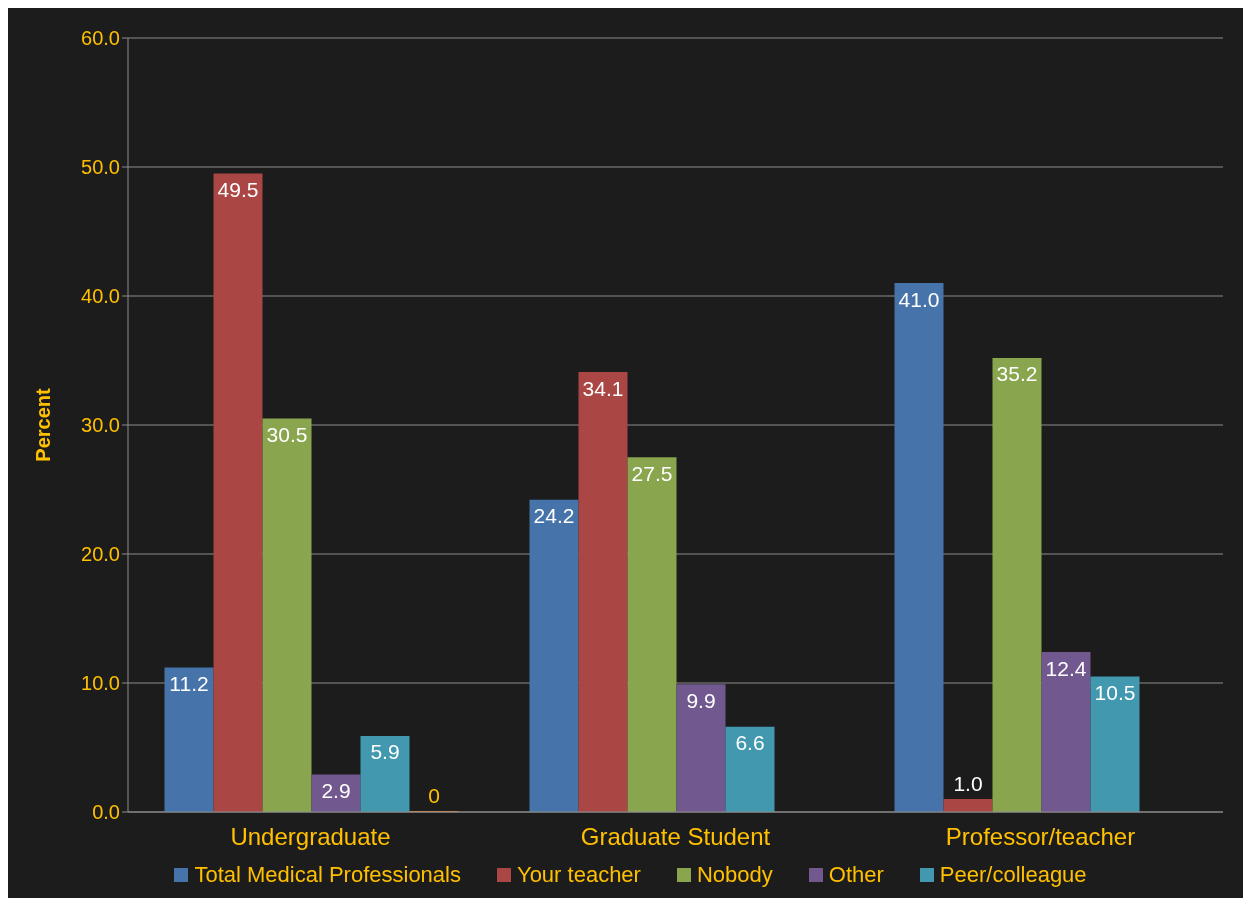 Image resolution: width=1251 pixels, height=904 pixels. Describe the element at coordinates (100, 38) in the screenshot. I see `y-tick-label: 60.0` at that location.